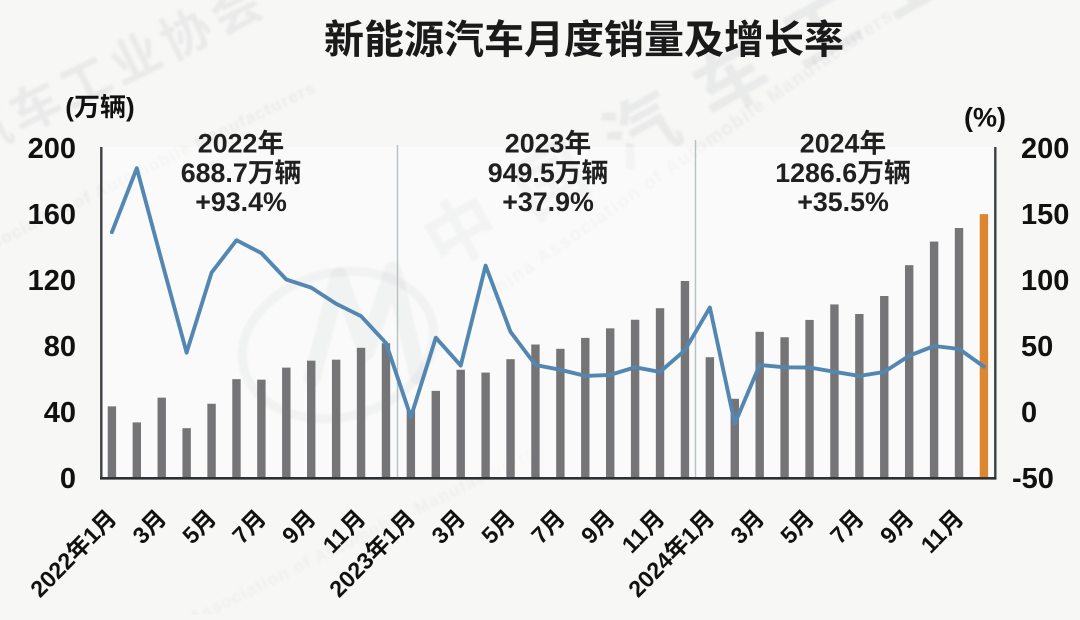 This screenshot has height=620, width=1080. What do you see at coordinates (830, 144) in the screenshot?
I see `svg-text: 2024` at bounding box center [830, 144].